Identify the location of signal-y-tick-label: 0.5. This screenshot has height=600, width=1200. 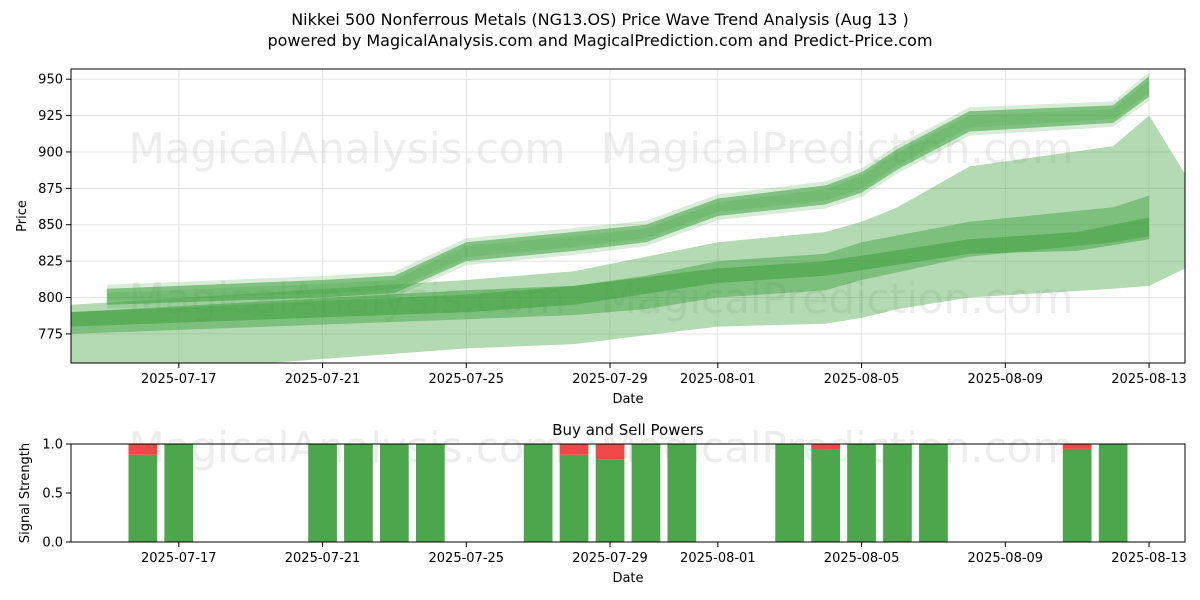
(52, 494).